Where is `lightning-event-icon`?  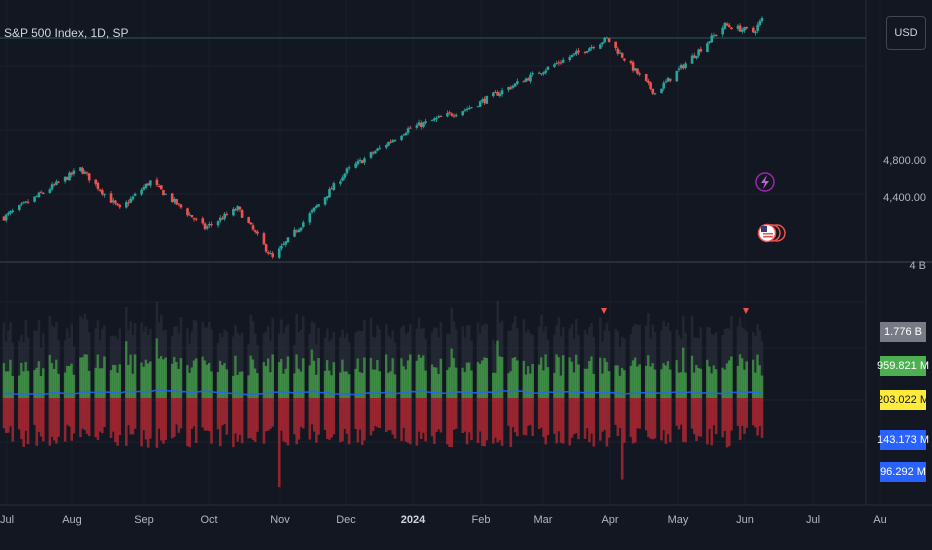
lightning-event-icon is located at coordinates (765, 182).